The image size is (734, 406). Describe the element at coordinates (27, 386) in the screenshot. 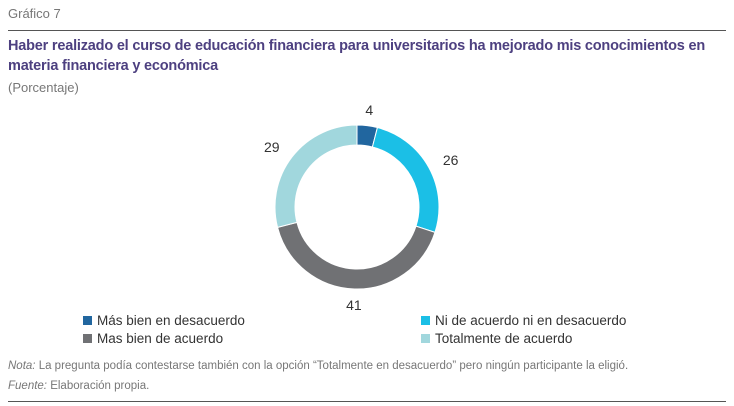

I see `source-label: Fuente:` at that location.